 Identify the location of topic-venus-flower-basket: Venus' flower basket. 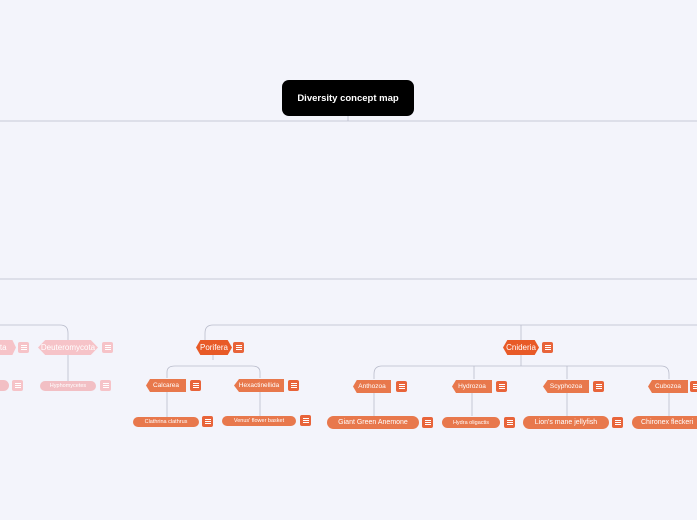
(259, 421).